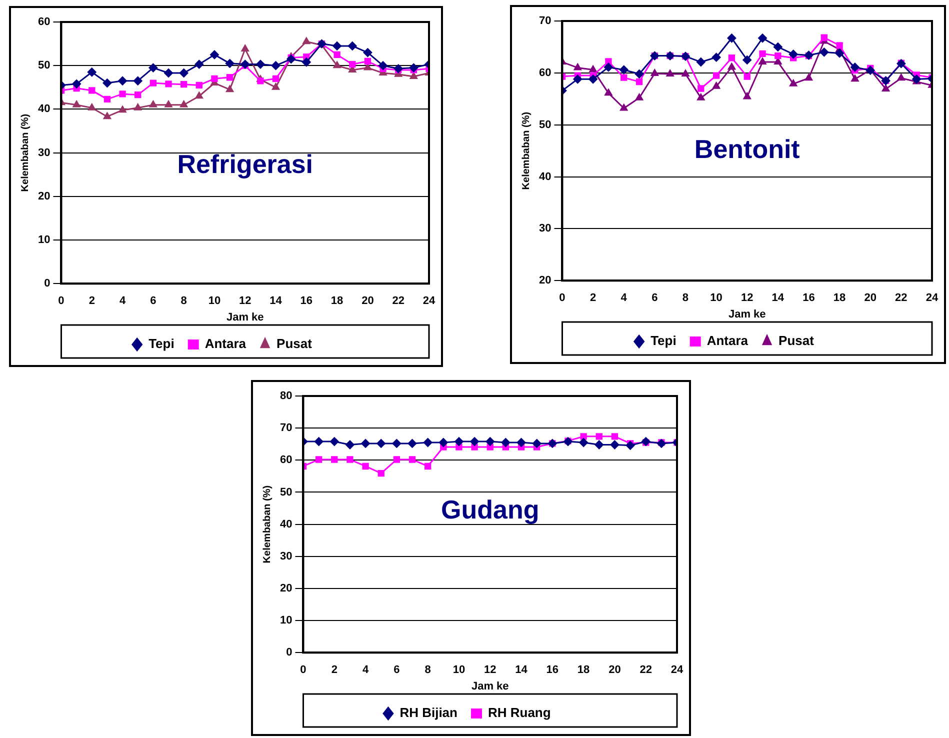 Image resolution: width=949 pixels, height=738 pixels. What do you see at coordinates (245, 164) in the screenshot?
I see `text: Refrigerasi` at bounding box center [245, 164].